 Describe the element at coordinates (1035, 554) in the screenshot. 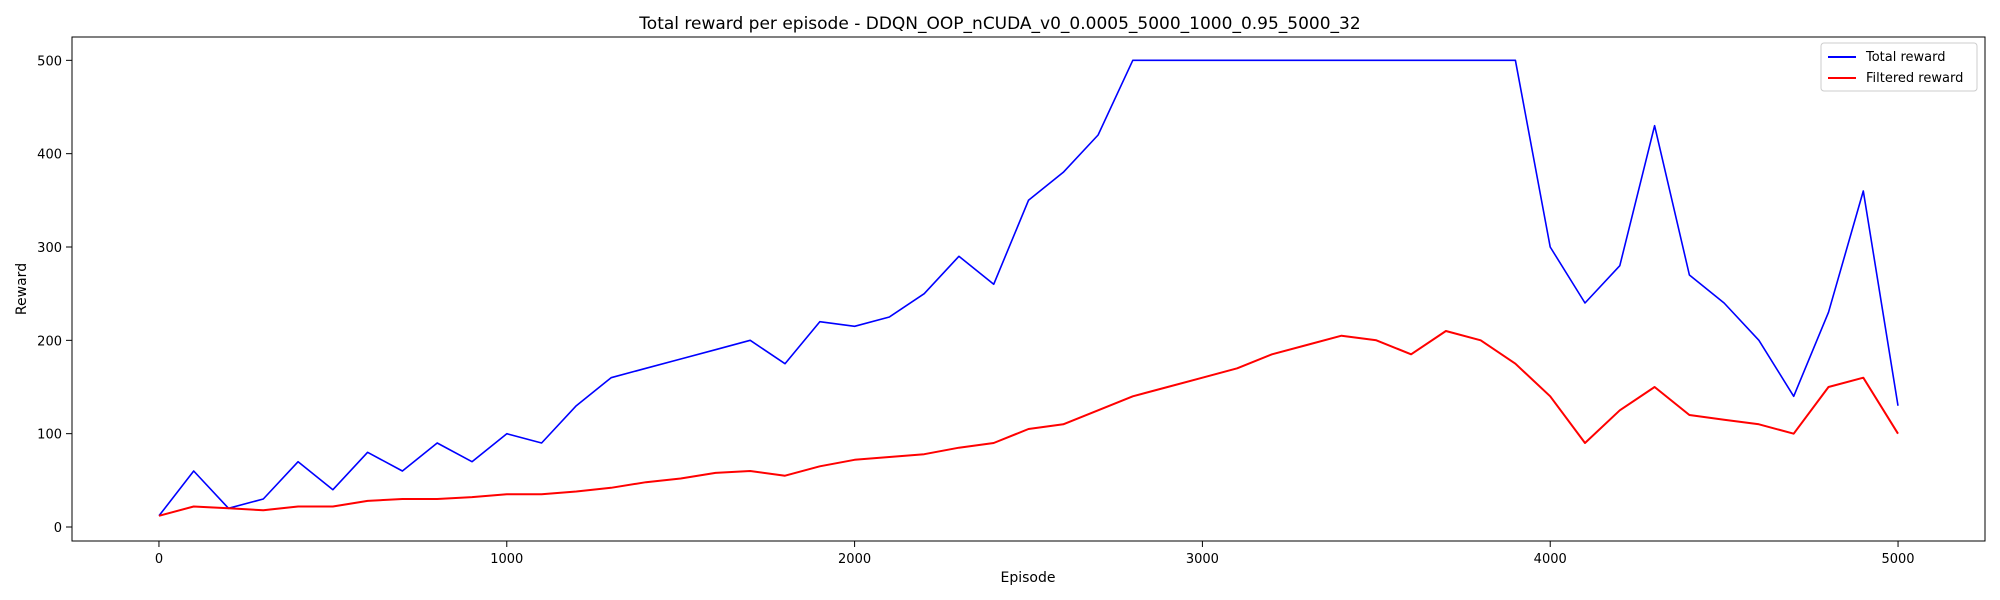

I see `x-axis: 0 1000 2000 3000 4000 5000` at that location.